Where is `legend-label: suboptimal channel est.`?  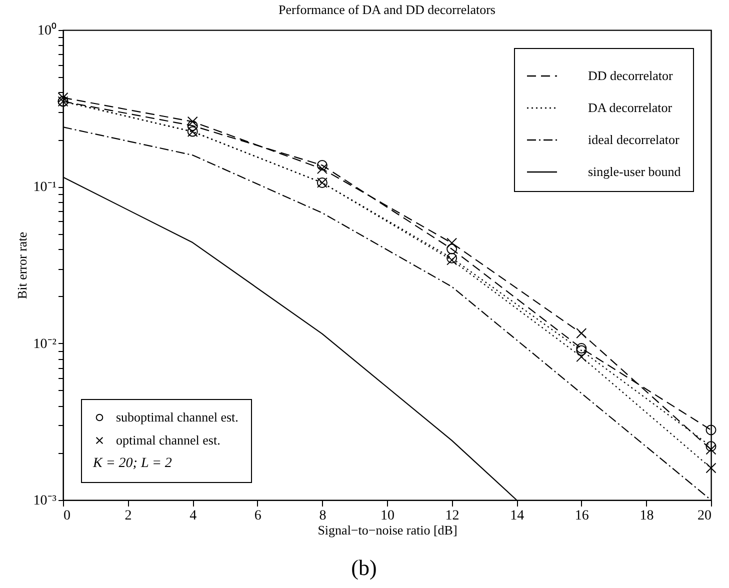
legend-label: suboptimal channel est. is located at coordinates (177, 417).